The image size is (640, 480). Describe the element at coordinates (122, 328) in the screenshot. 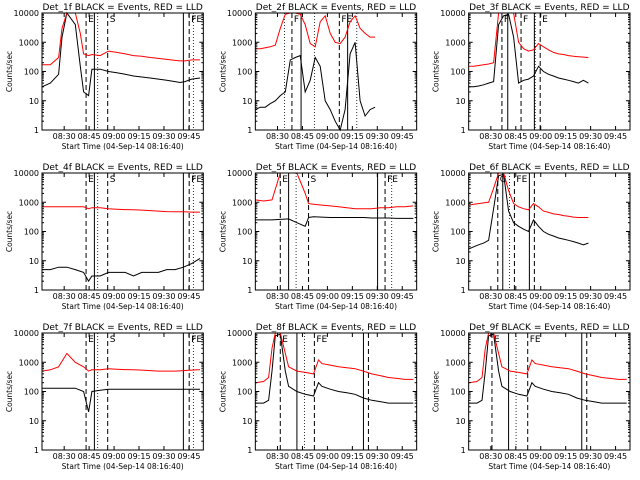

I see `panel-title: Det_7f BLACK = Events, RED = LLD` at that location.